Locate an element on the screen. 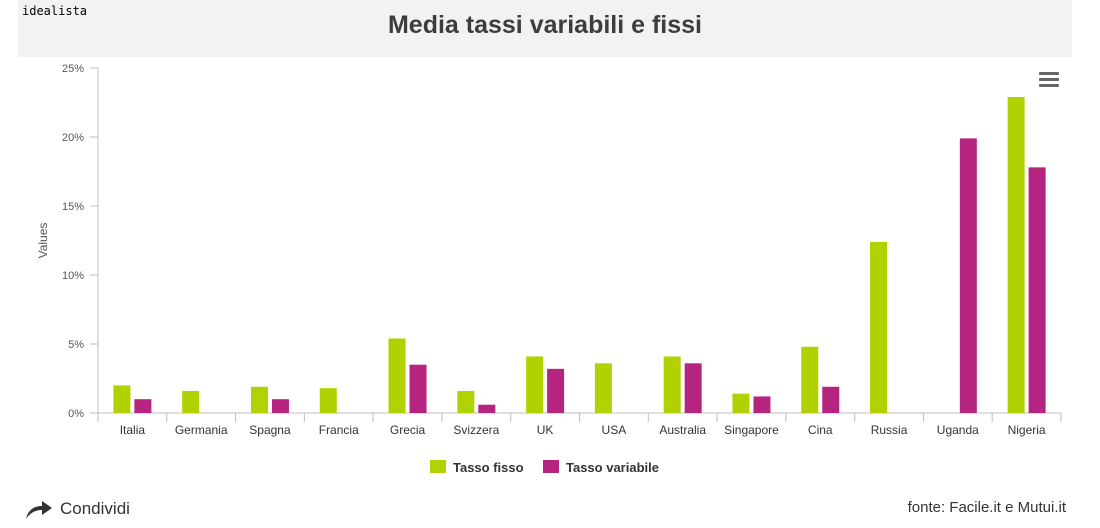 Image resolution: width=1100 pixels, height=528 pixels. x-tick-label: Spagna is located at coordinates (270, 430).